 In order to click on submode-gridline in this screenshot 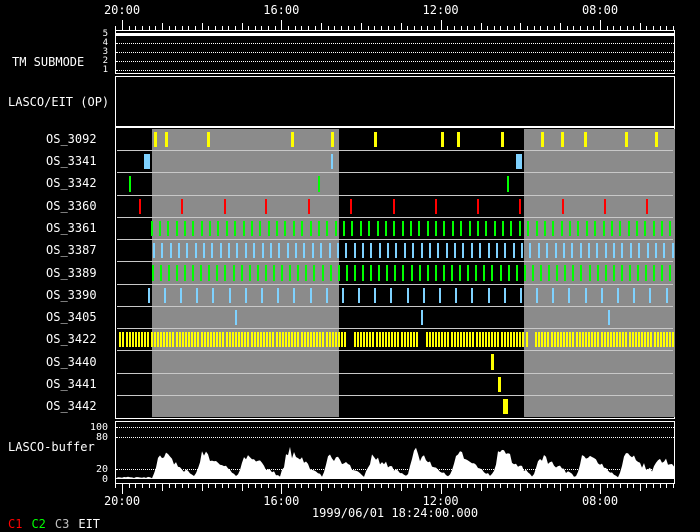, I will do `click(395, 52)`.